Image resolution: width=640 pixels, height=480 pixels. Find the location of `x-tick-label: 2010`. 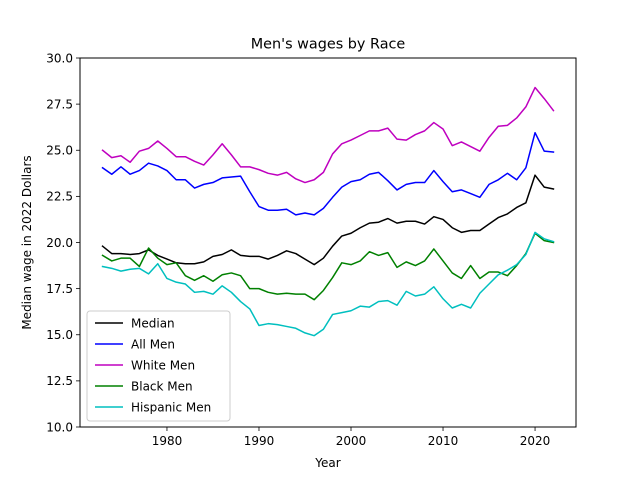

x-tick-label: 2010 is located at coordinates (443, 441).